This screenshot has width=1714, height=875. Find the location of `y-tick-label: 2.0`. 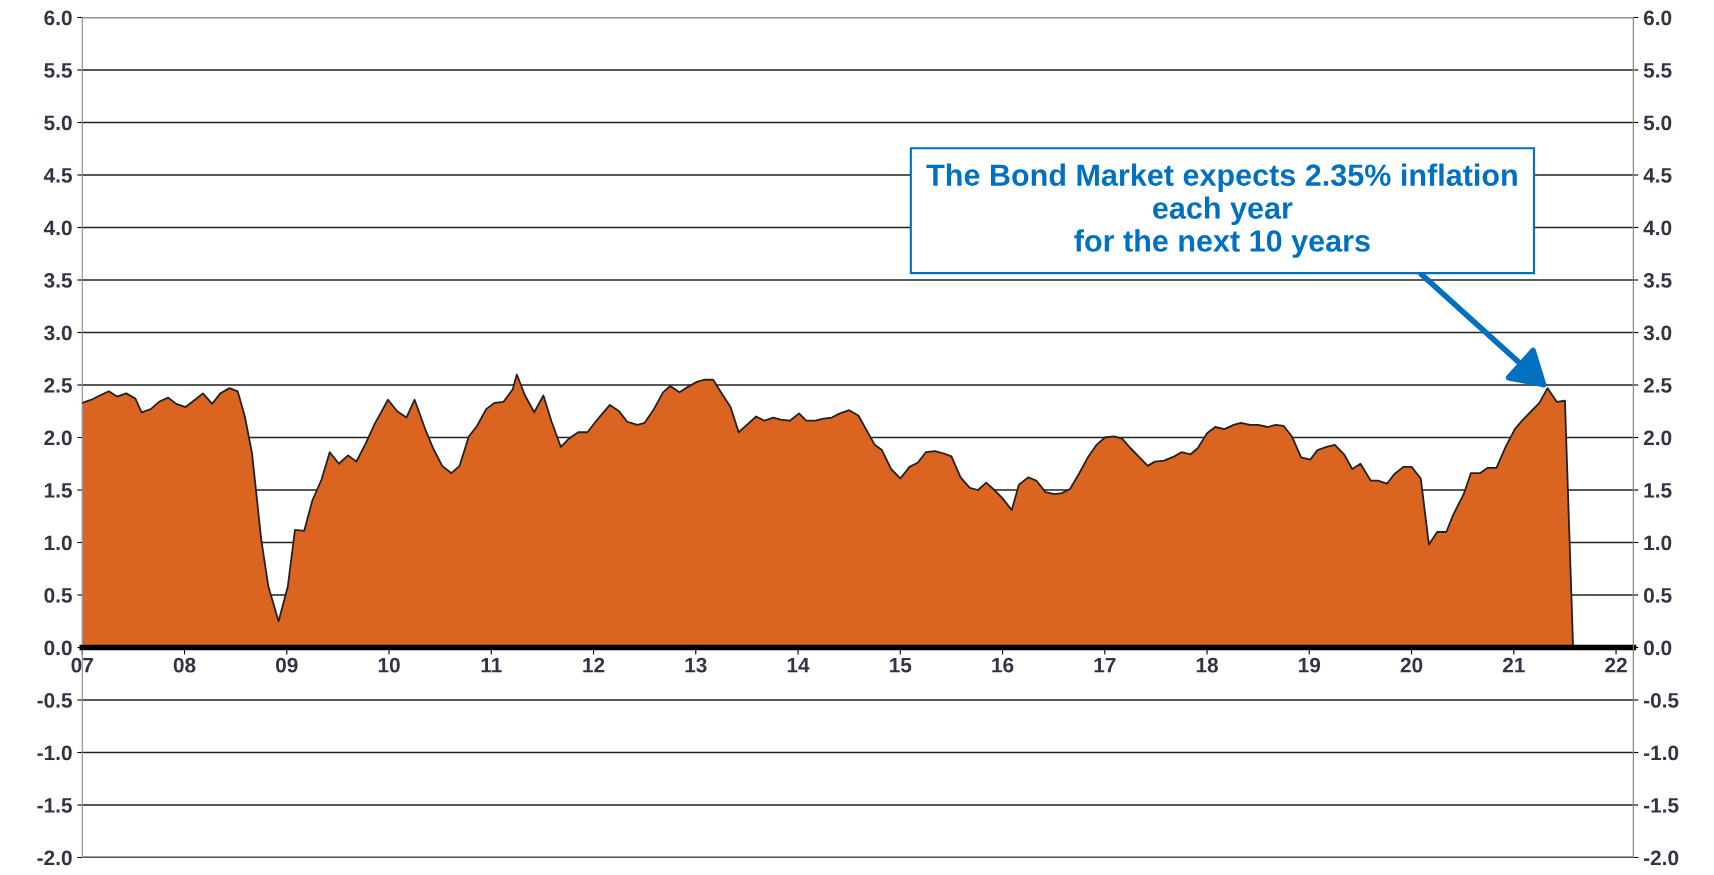

y-tick-label: 2.0 is located at coordinates (58, 438).